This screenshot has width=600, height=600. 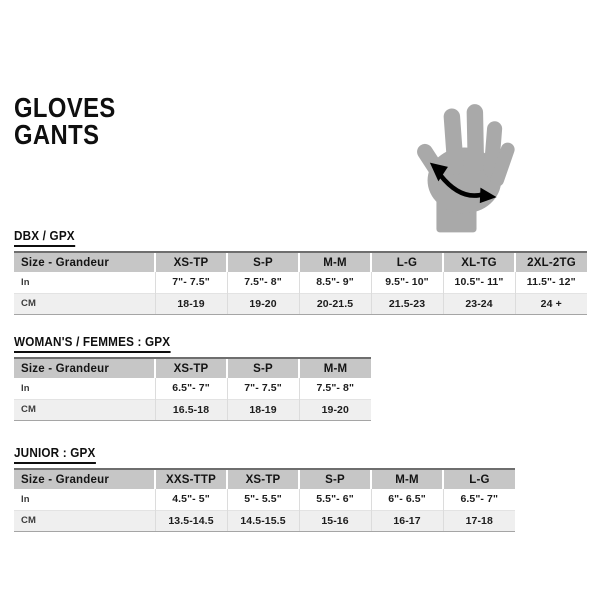 What do you see at coordinates (334, 499) in the screenshot?
I see `cell-in: 5.5"- 6"` at bounding box center [334, 499].